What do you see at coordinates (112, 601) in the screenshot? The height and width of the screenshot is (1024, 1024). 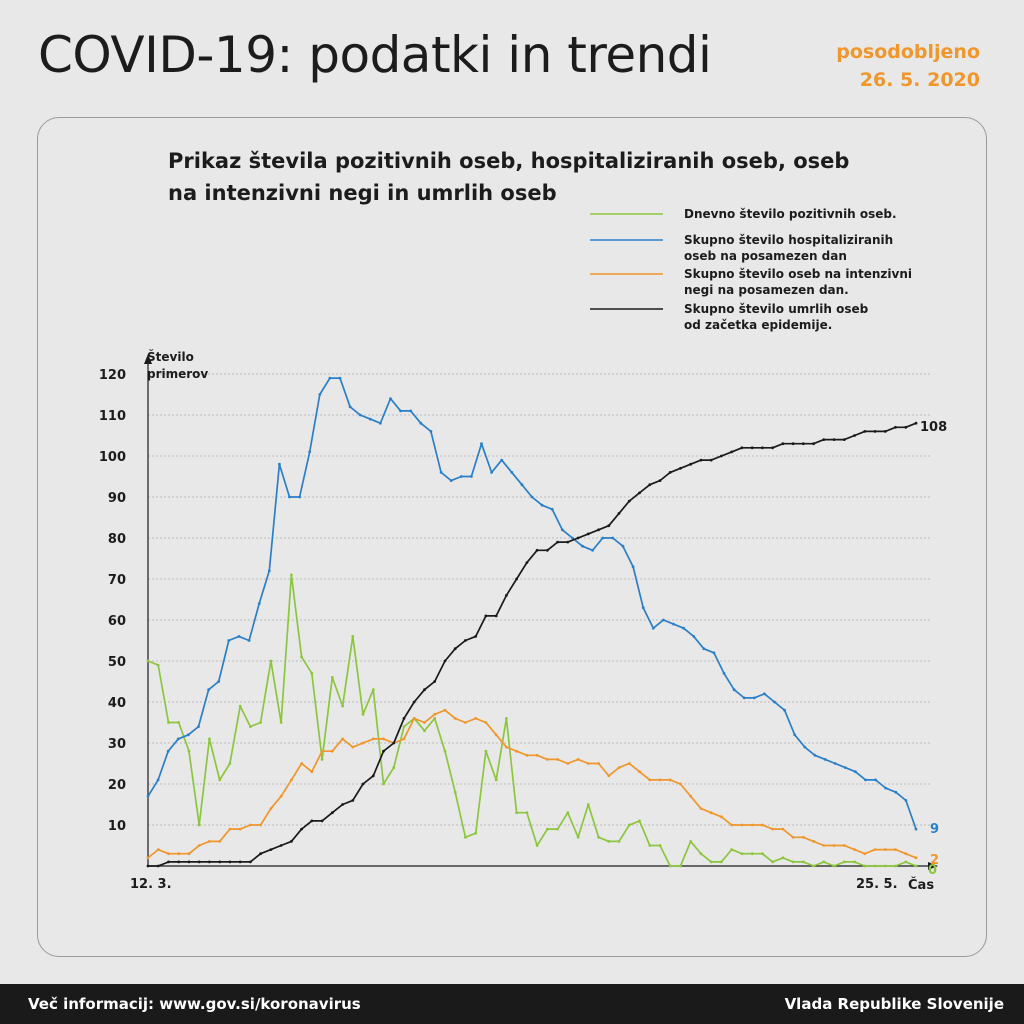 I see `y-axis-ticks: 10 20 30 40 50 60 70 80 90 100 110 120` at bounding box center [112, 601].